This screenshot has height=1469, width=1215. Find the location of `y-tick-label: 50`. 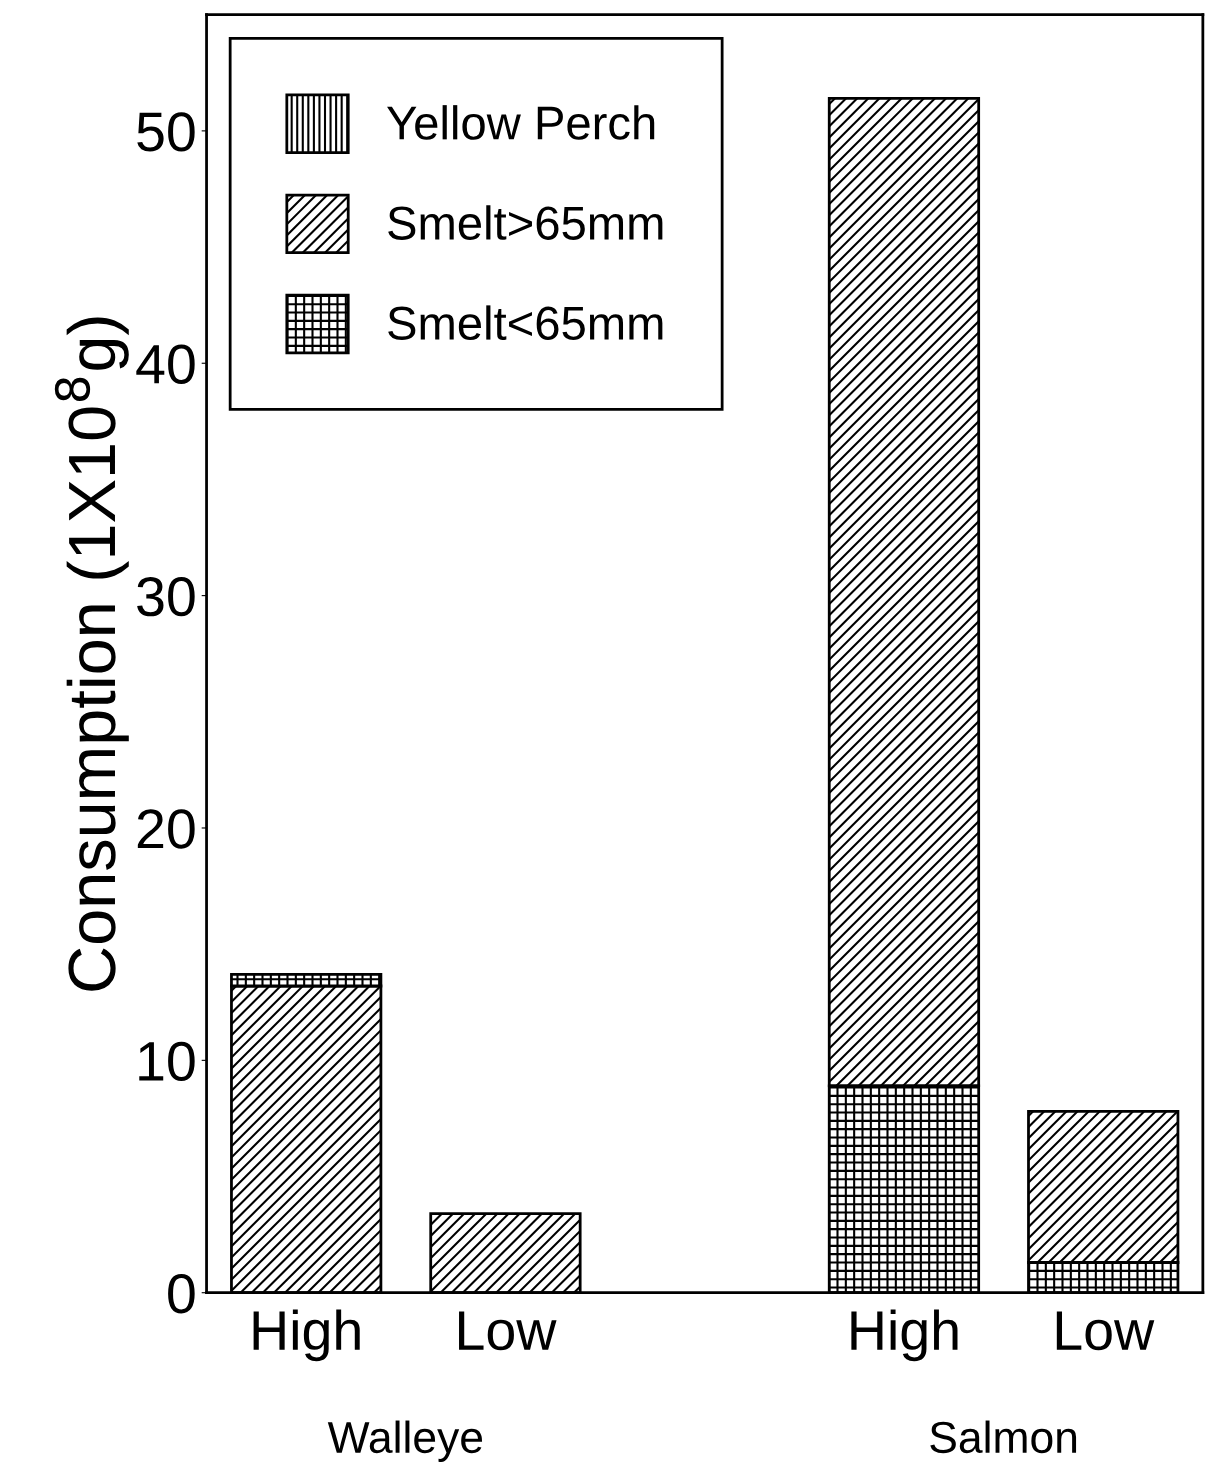

y-tick-label: 50 is located at coordinates (166, 132).